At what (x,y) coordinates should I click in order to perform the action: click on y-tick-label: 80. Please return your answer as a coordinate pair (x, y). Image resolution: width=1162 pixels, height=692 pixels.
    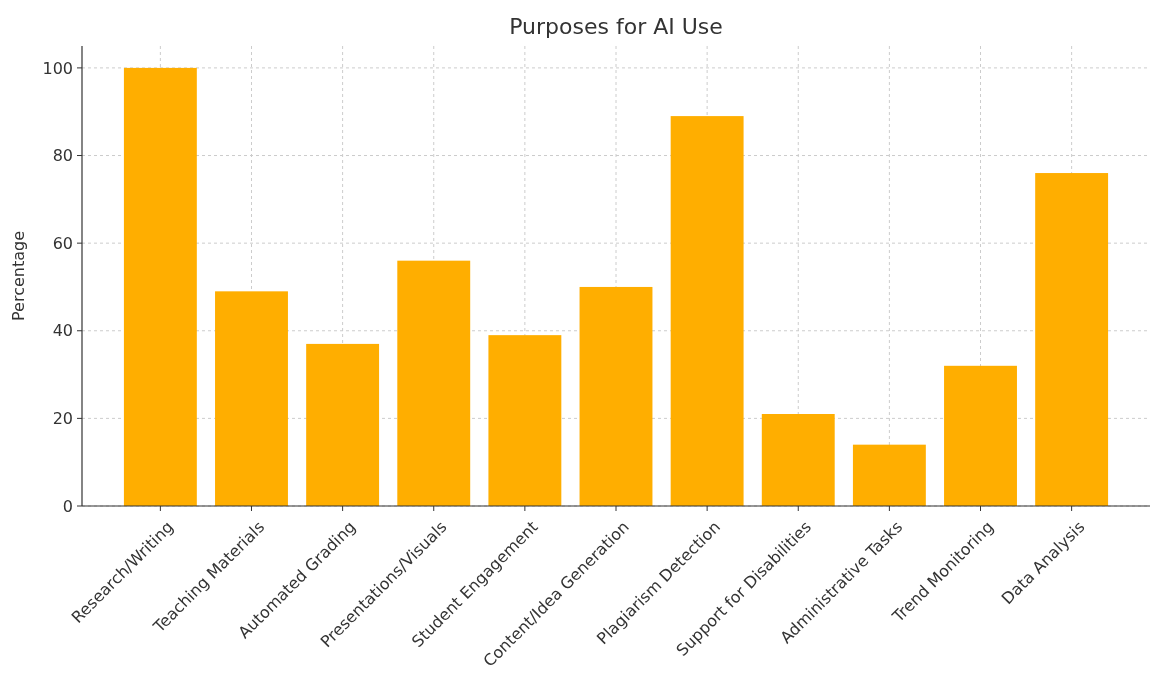
    Looking at the image, I should click on (62, 156).